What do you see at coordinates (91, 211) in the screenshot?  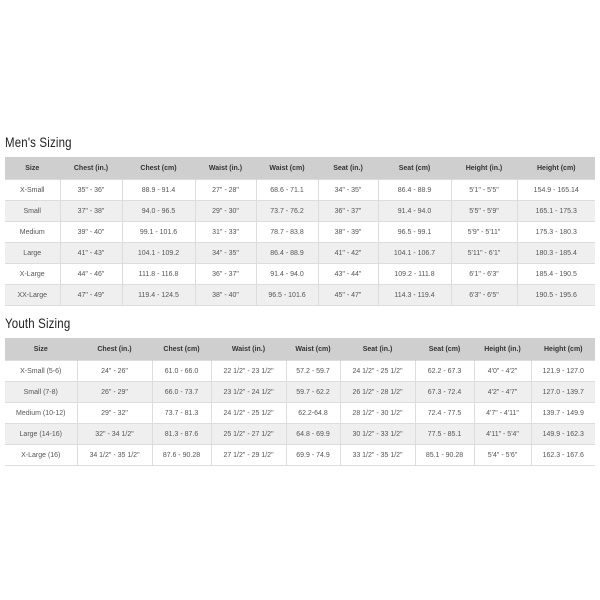 I see `measurement-cell: 37" - 38"` at bounding box center [91, 211].